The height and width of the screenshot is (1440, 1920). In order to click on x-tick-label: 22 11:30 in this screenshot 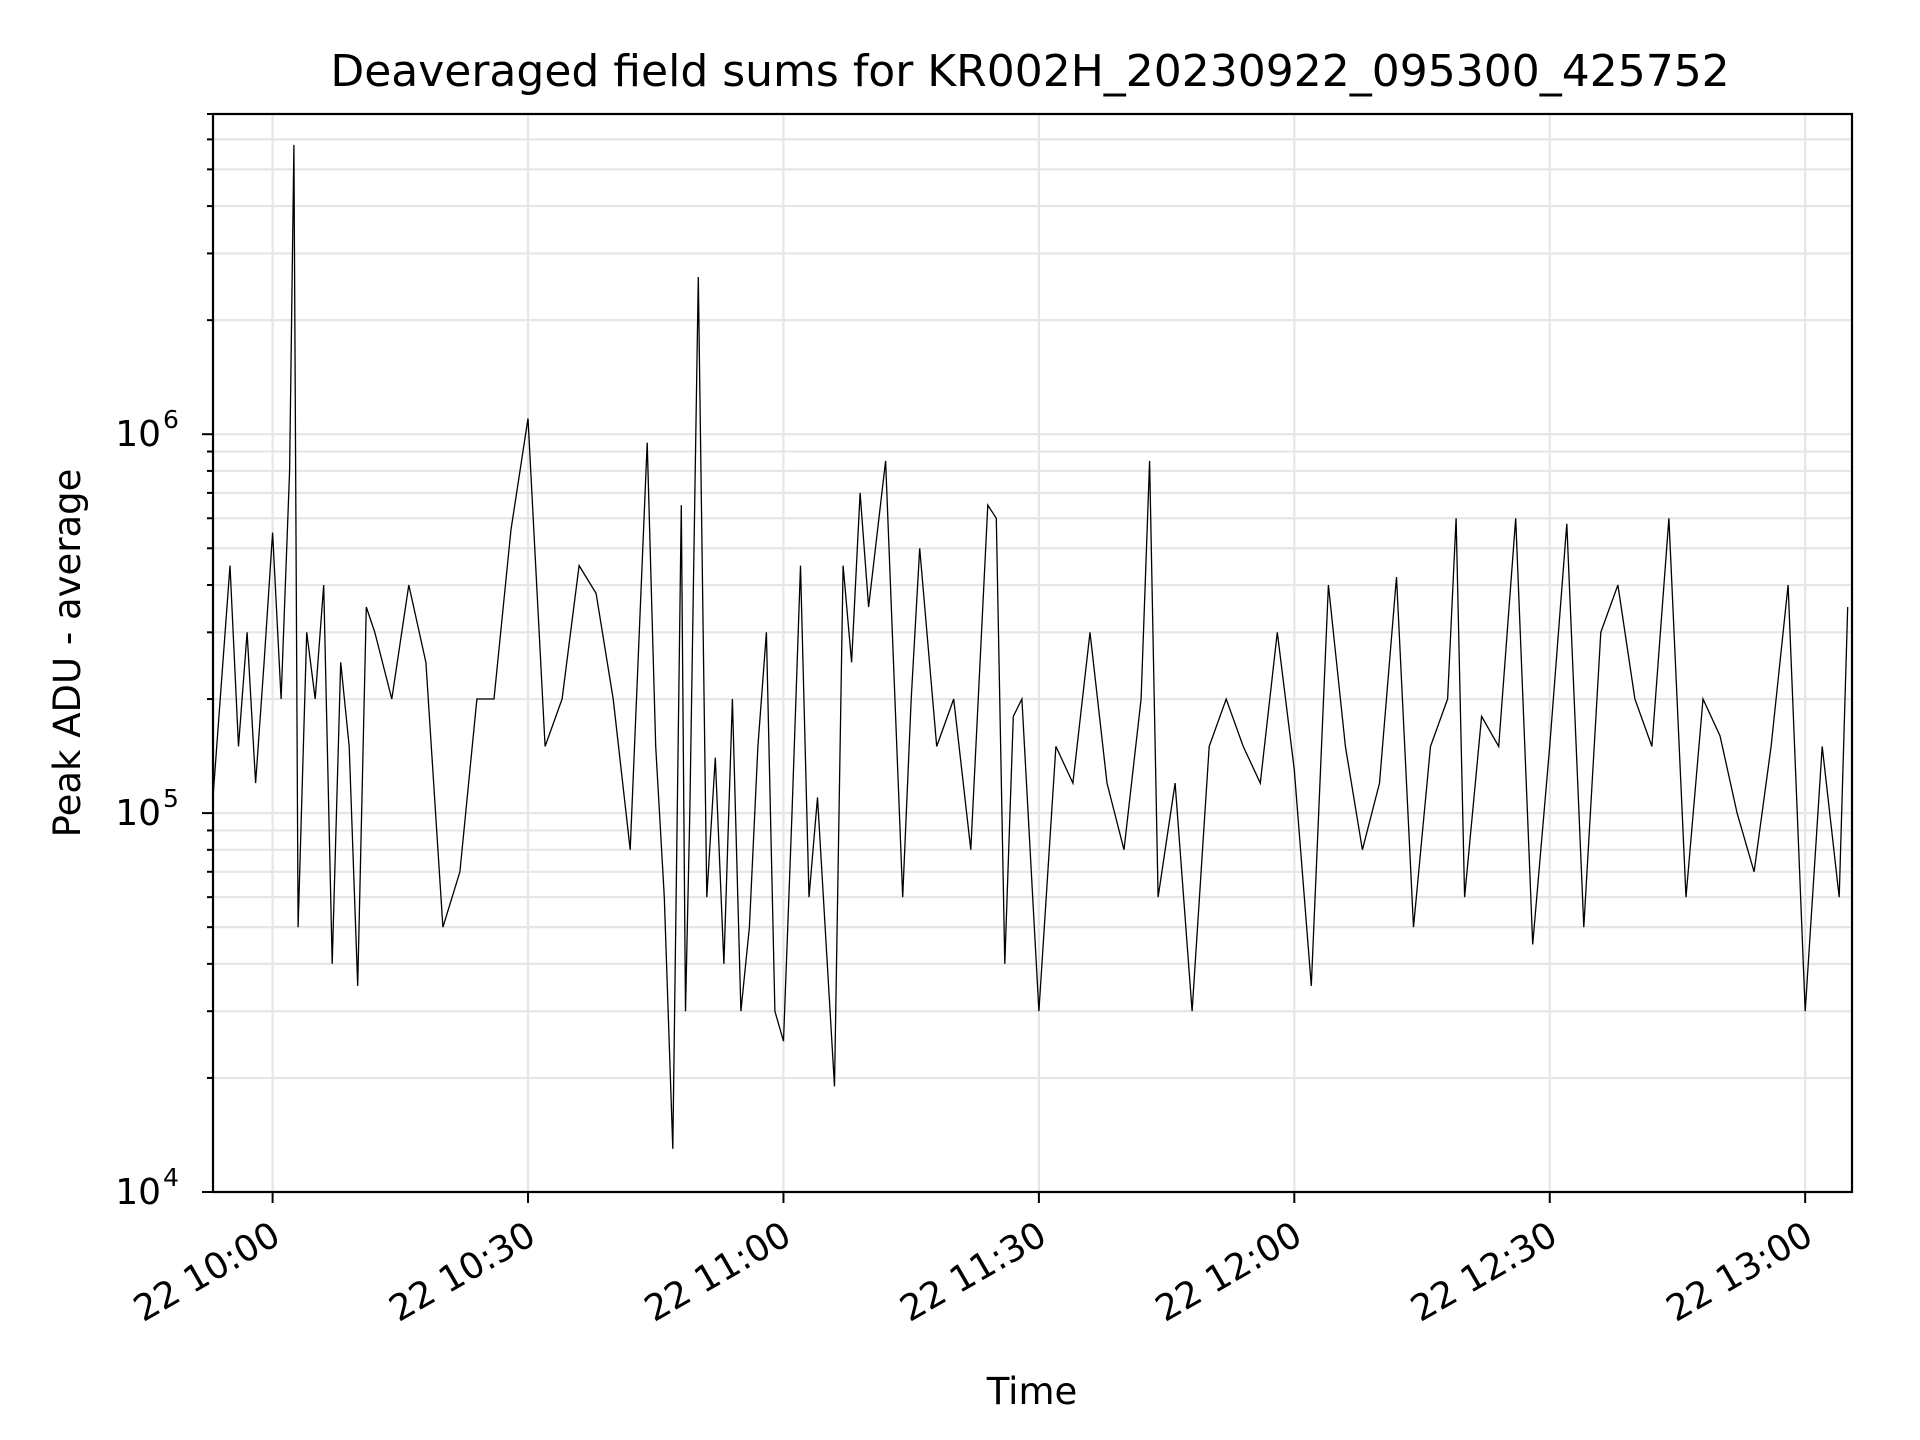, I will do `click(973, 1272)`.